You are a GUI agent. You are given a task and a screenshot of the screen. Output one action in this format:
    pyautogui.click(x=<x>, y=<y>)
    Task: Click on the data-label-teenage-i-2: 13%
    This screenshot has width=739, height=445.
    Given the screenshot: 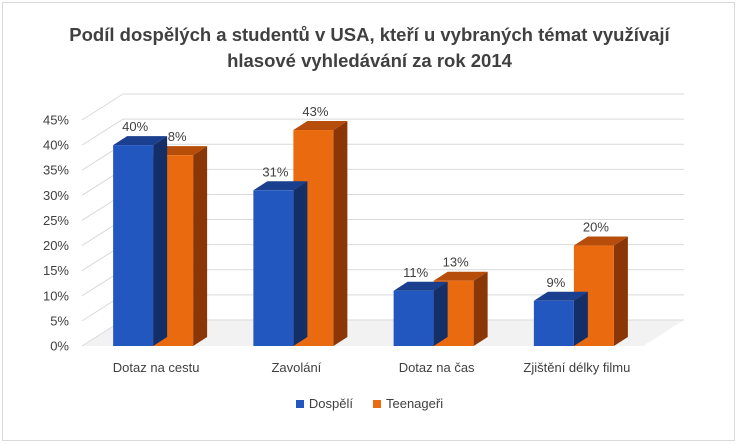 What is the action you would take?
    pyautogui.click(x=456, y=262)
    